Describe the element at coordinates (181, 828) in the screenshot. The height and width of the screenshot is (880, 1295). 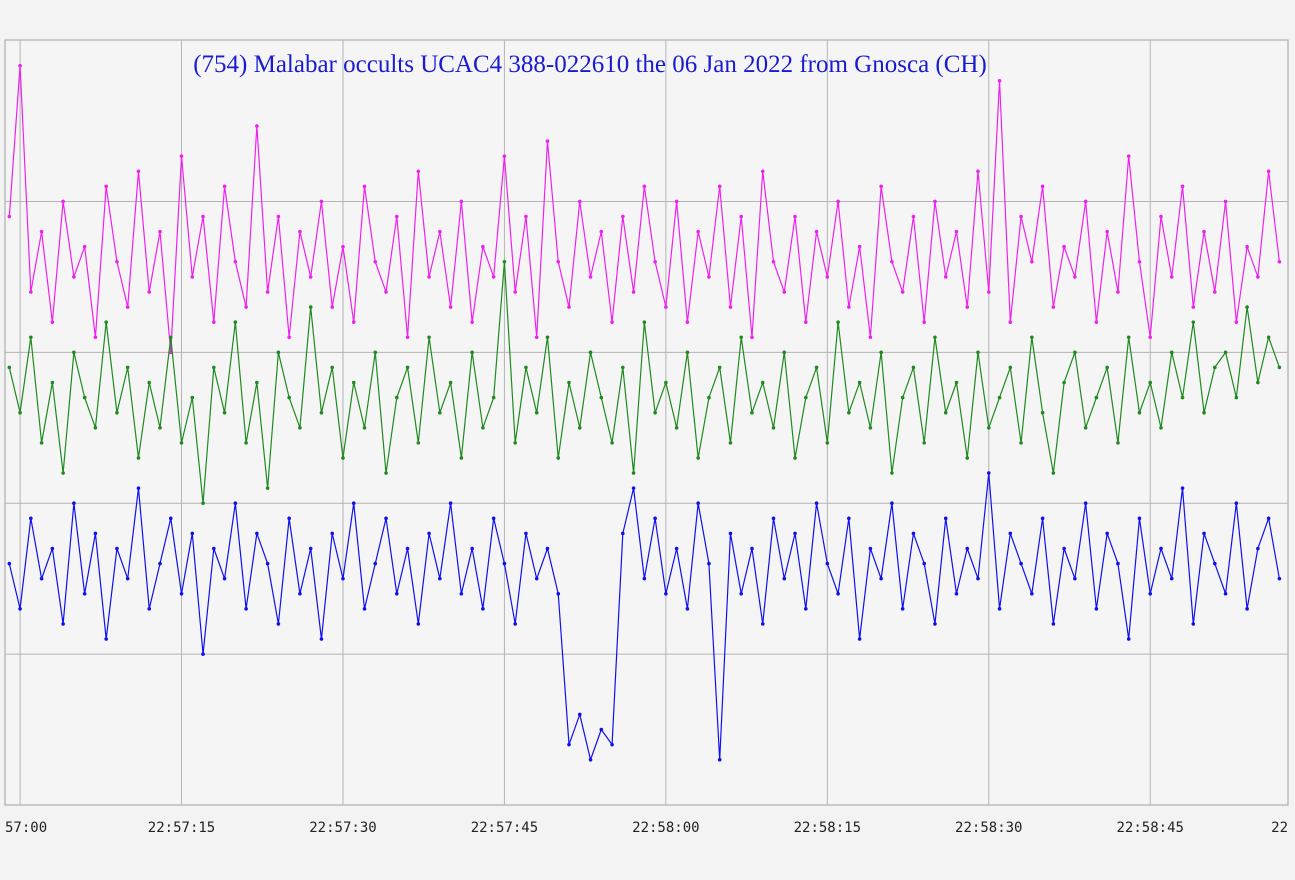
I see `x-tick-label: 22:57:15` at that location.